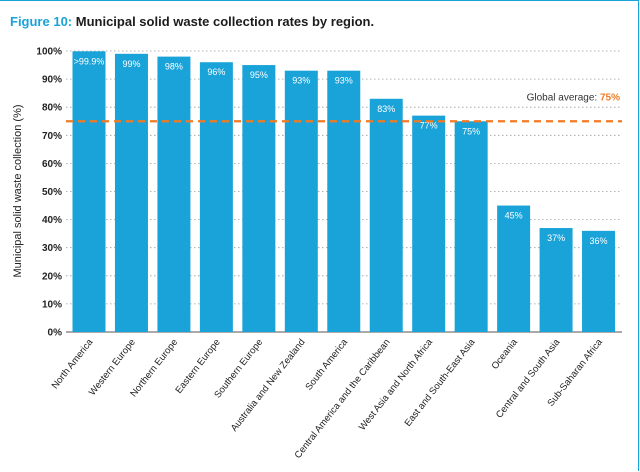  Describe the element at coordinates (52, 220) in the screenshot. I see `y-tick-label: 40%` at that location.